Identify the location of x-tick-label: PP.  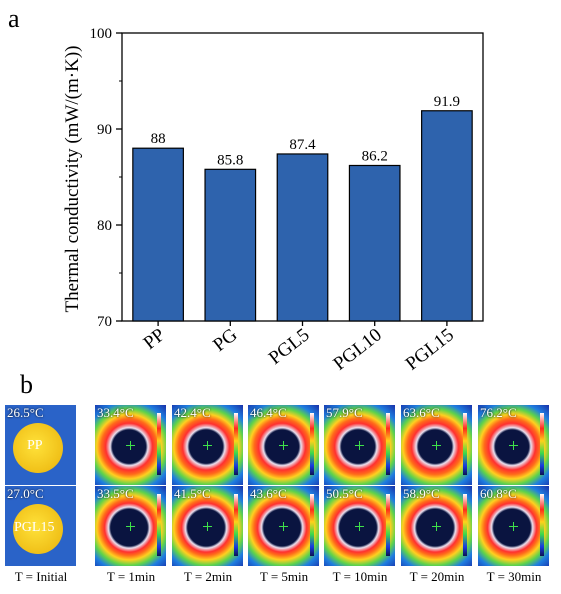
(155, 339).